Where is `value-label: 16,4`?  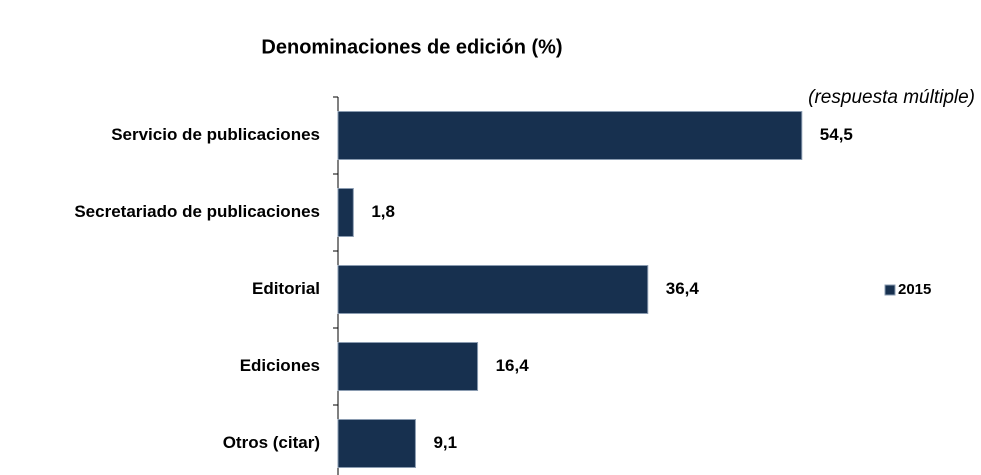 value-label: 16,4 is located at coordinates (513, 365).